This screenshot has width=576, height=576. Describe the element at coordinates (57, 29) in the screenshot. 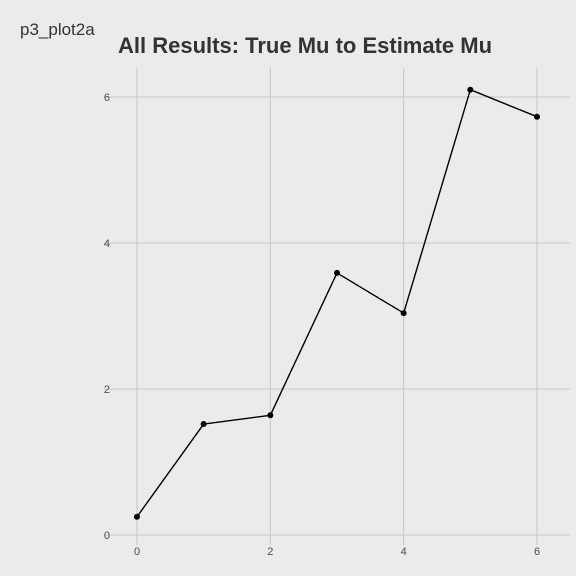

I see `plot-identifier: p3_plot2a` at that location.